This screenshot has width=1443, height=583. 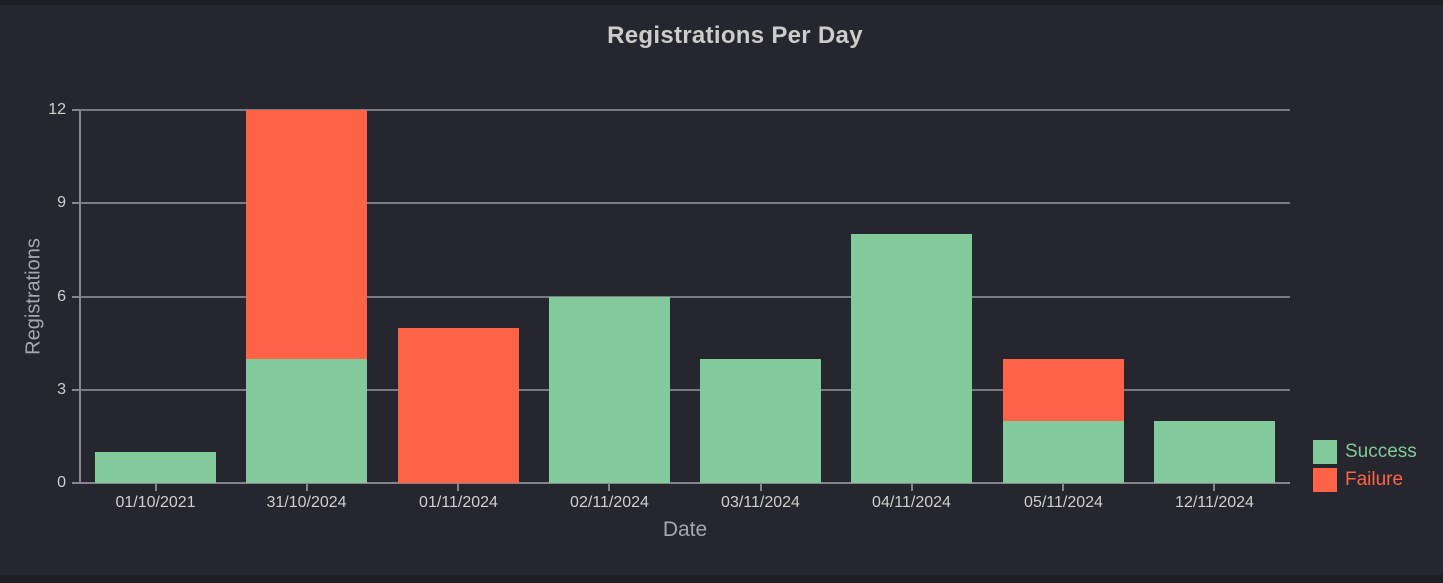 I want to click on x-tick-label: 02/11/2024, so click(x=609, y=502).